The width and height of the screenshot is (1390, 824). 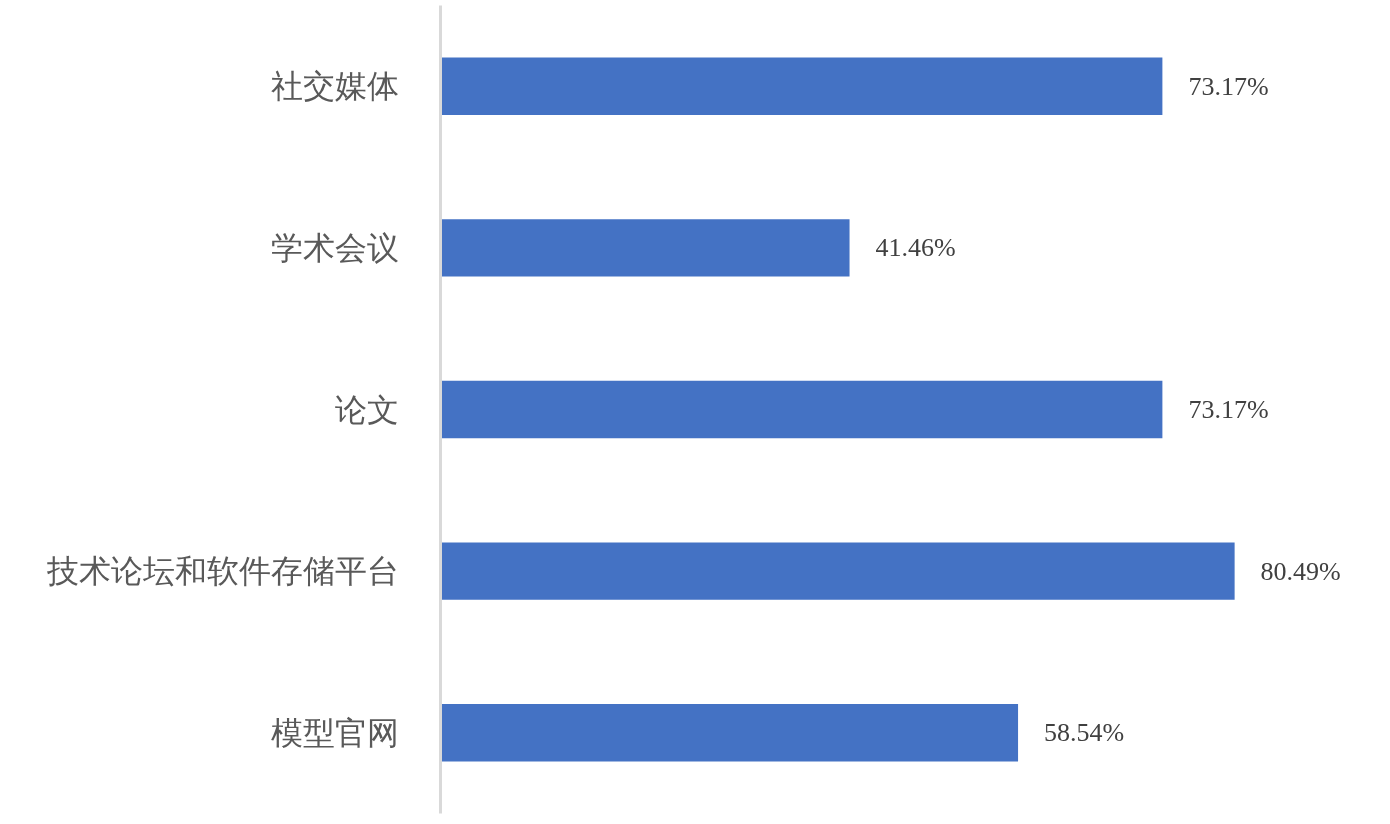 I want to click on data-label: 58.54%, so click(x=1084, y=733).